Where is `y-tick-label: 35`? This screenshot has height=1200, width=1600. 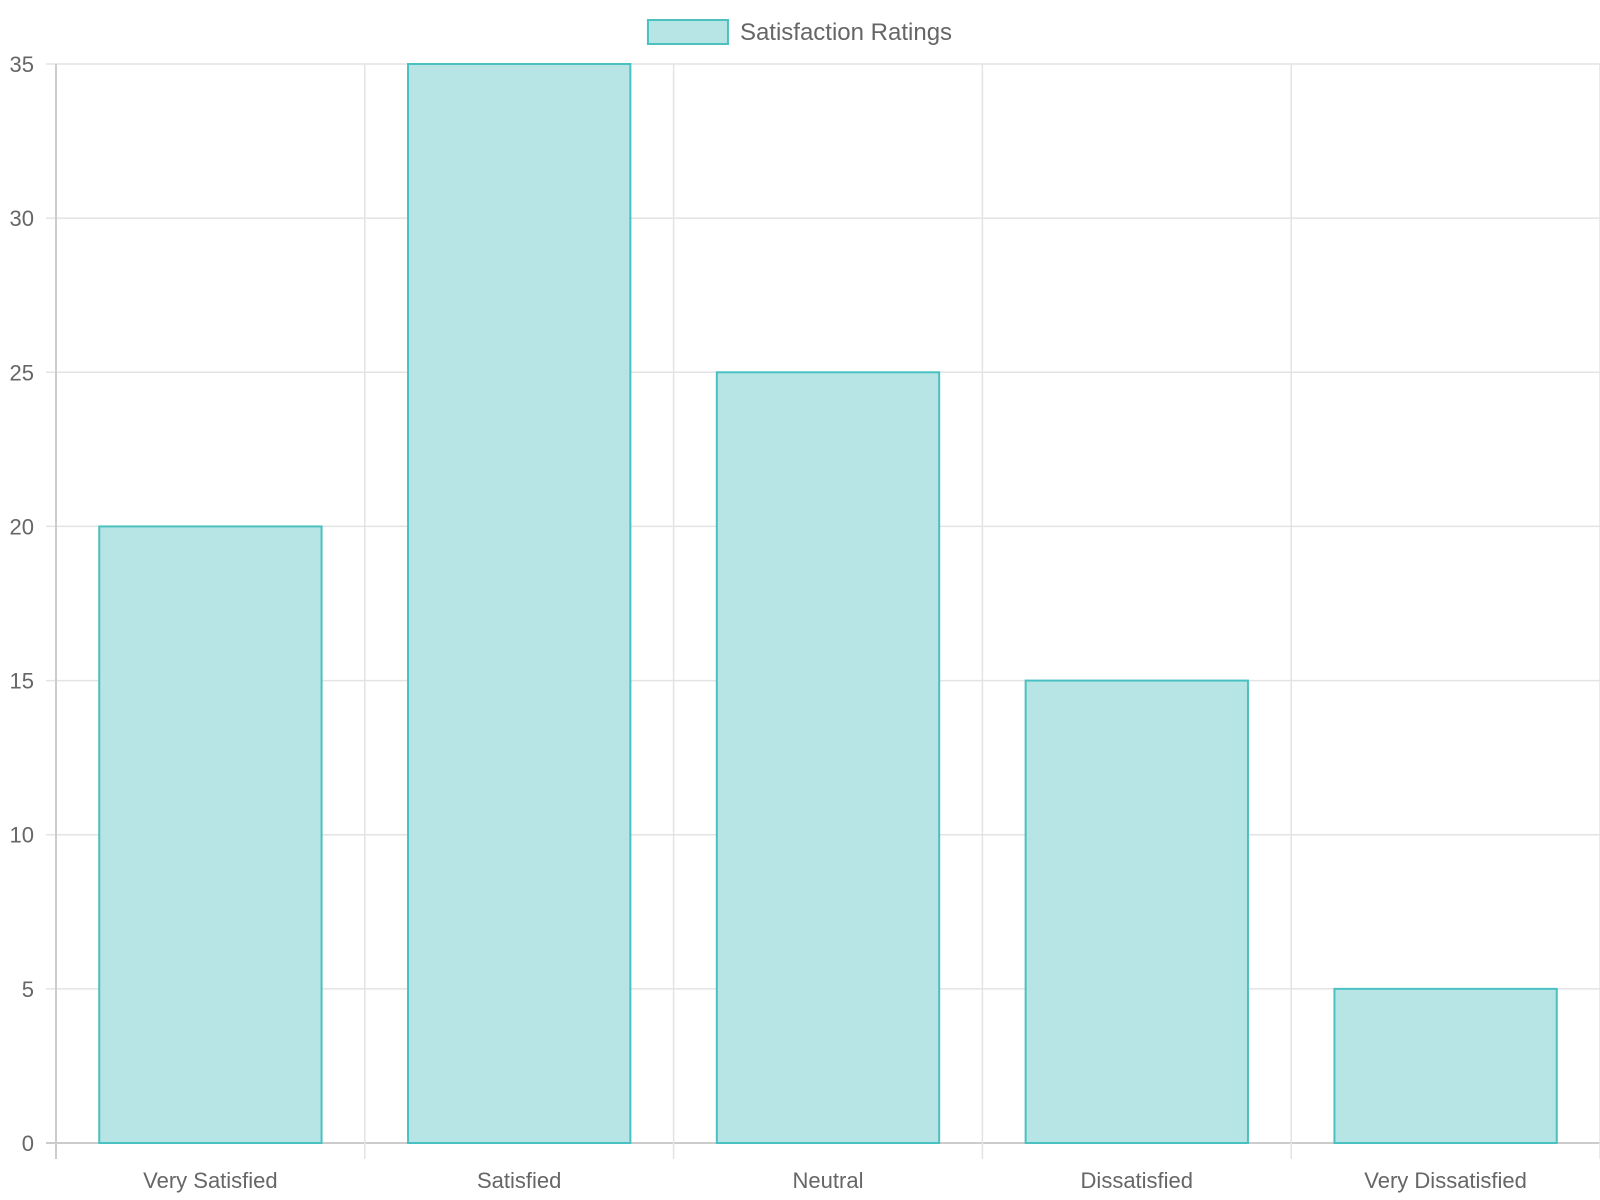
y-tick-label: 35 is located at coordinates (22, 64).